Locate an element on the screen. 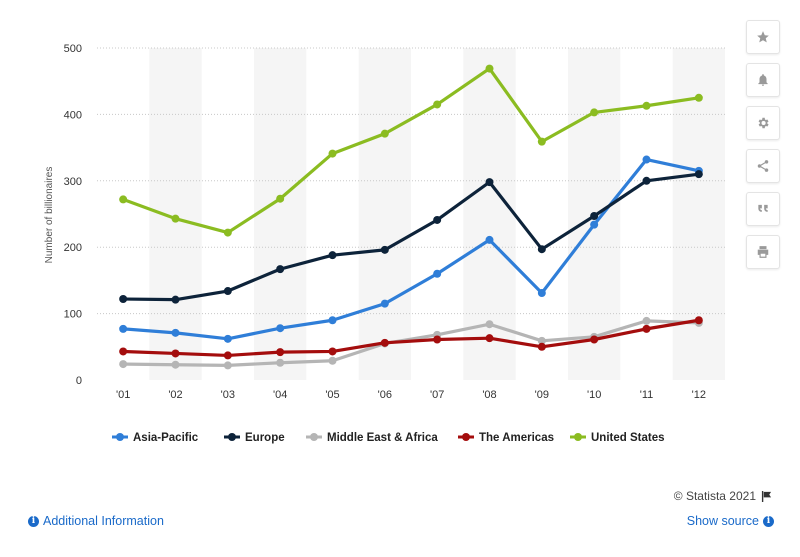  legend-item: Middle East & Africa is located at coordinates (372, 438).